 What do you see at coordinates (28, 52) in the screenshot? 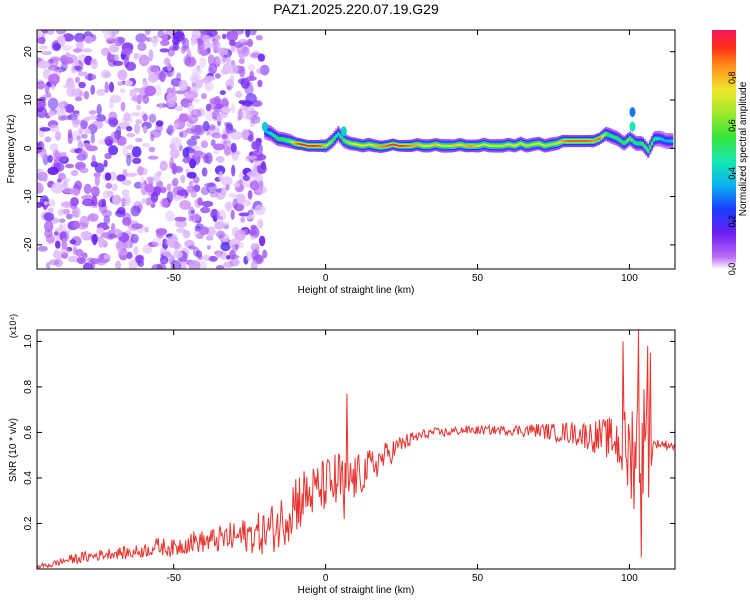
I see `y-tick-label: 20` at bounding box center [28, 52].